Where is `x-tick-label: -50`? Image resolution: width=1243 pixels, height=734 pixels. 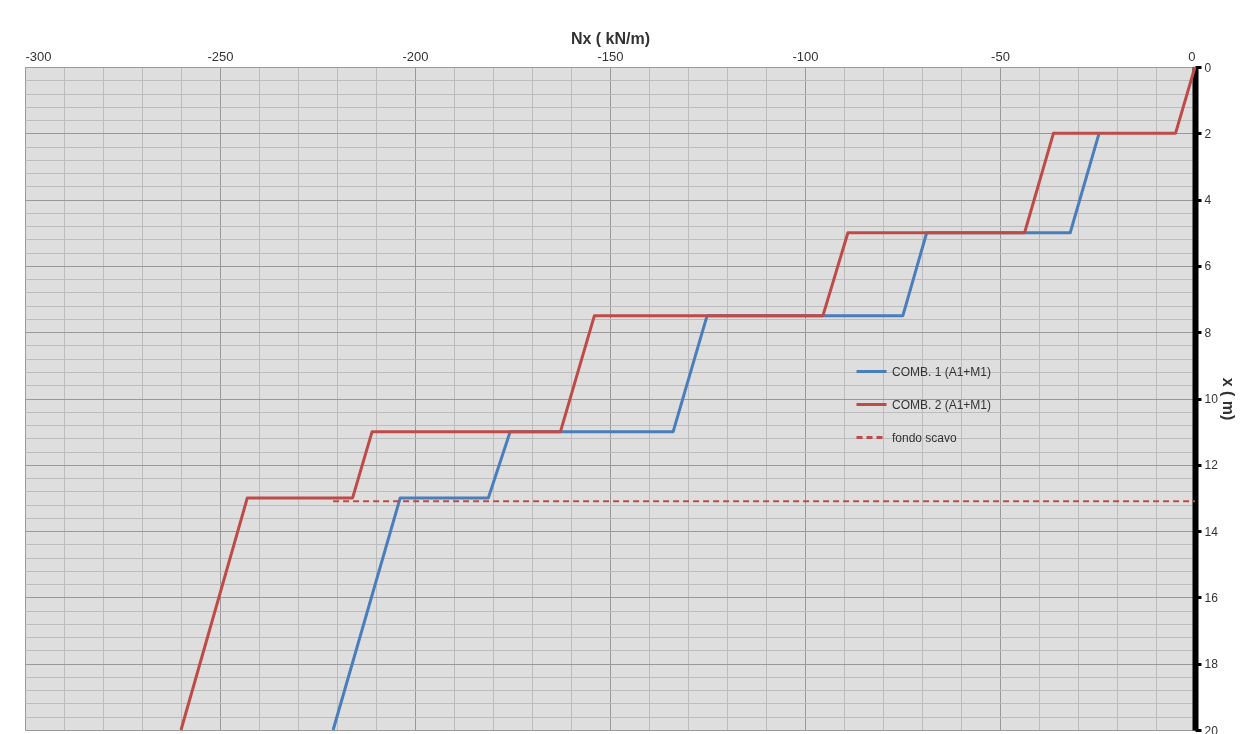 x-tick-label: -50 is located at coordinates (1000, 56).